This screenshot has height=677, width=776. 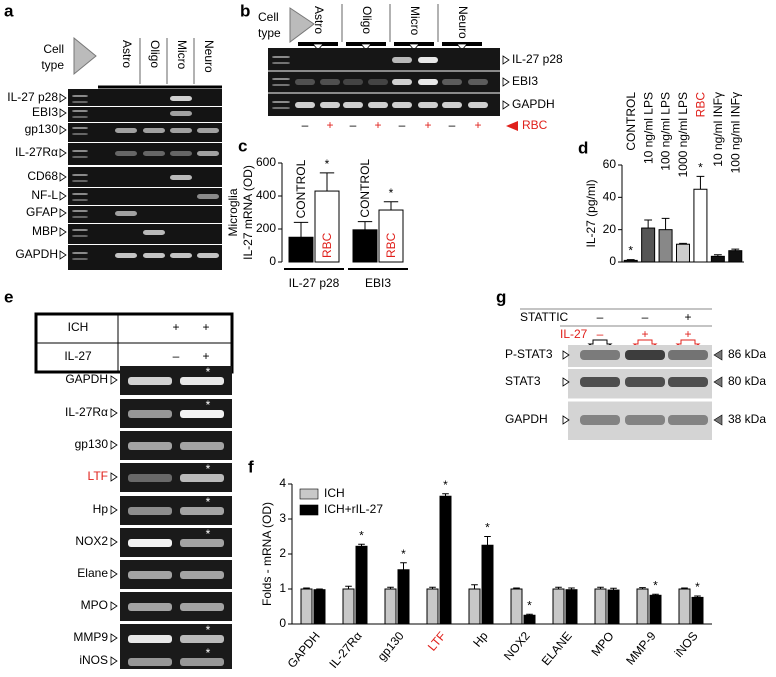 I want to click on panel-letter: d, so click(x=583, y=147).